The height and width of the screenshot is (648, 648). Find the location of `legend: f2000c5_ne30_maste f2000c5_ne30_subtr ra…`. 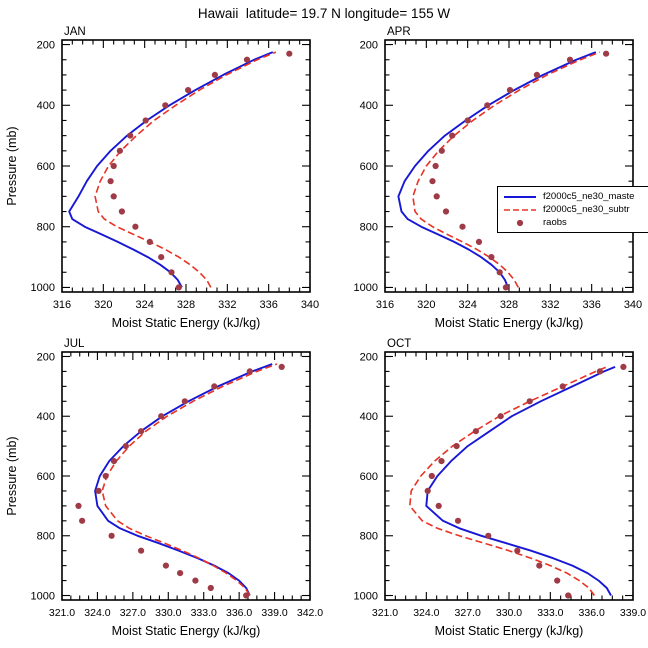

legend: f2000c5_ne30_maste f2000c5_ne30_subtr ra… is located at coordinates (572, 209).